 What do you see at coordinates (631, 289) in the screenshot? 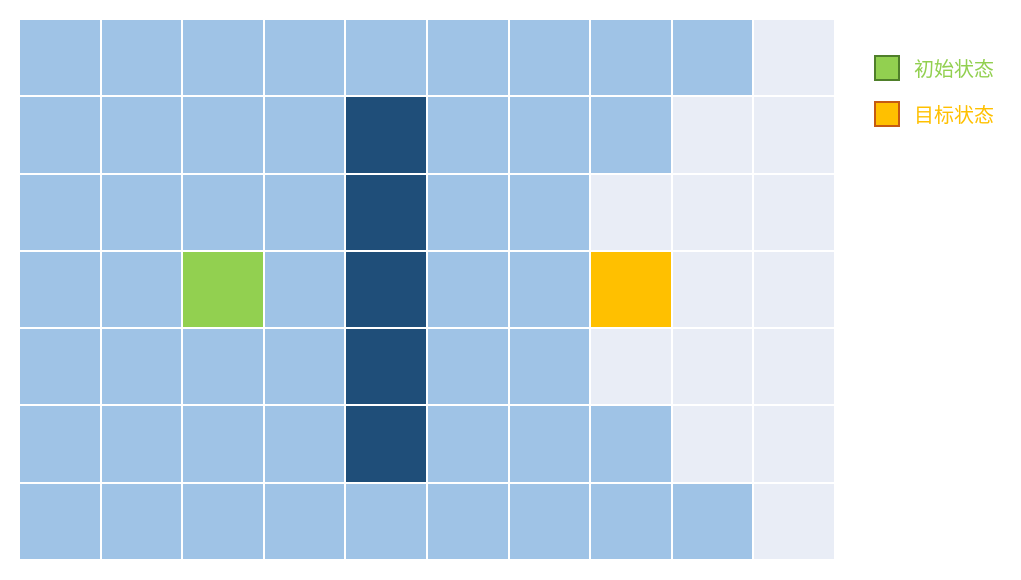
I see `grid-cell-goal` at bounding box center [631, 289].